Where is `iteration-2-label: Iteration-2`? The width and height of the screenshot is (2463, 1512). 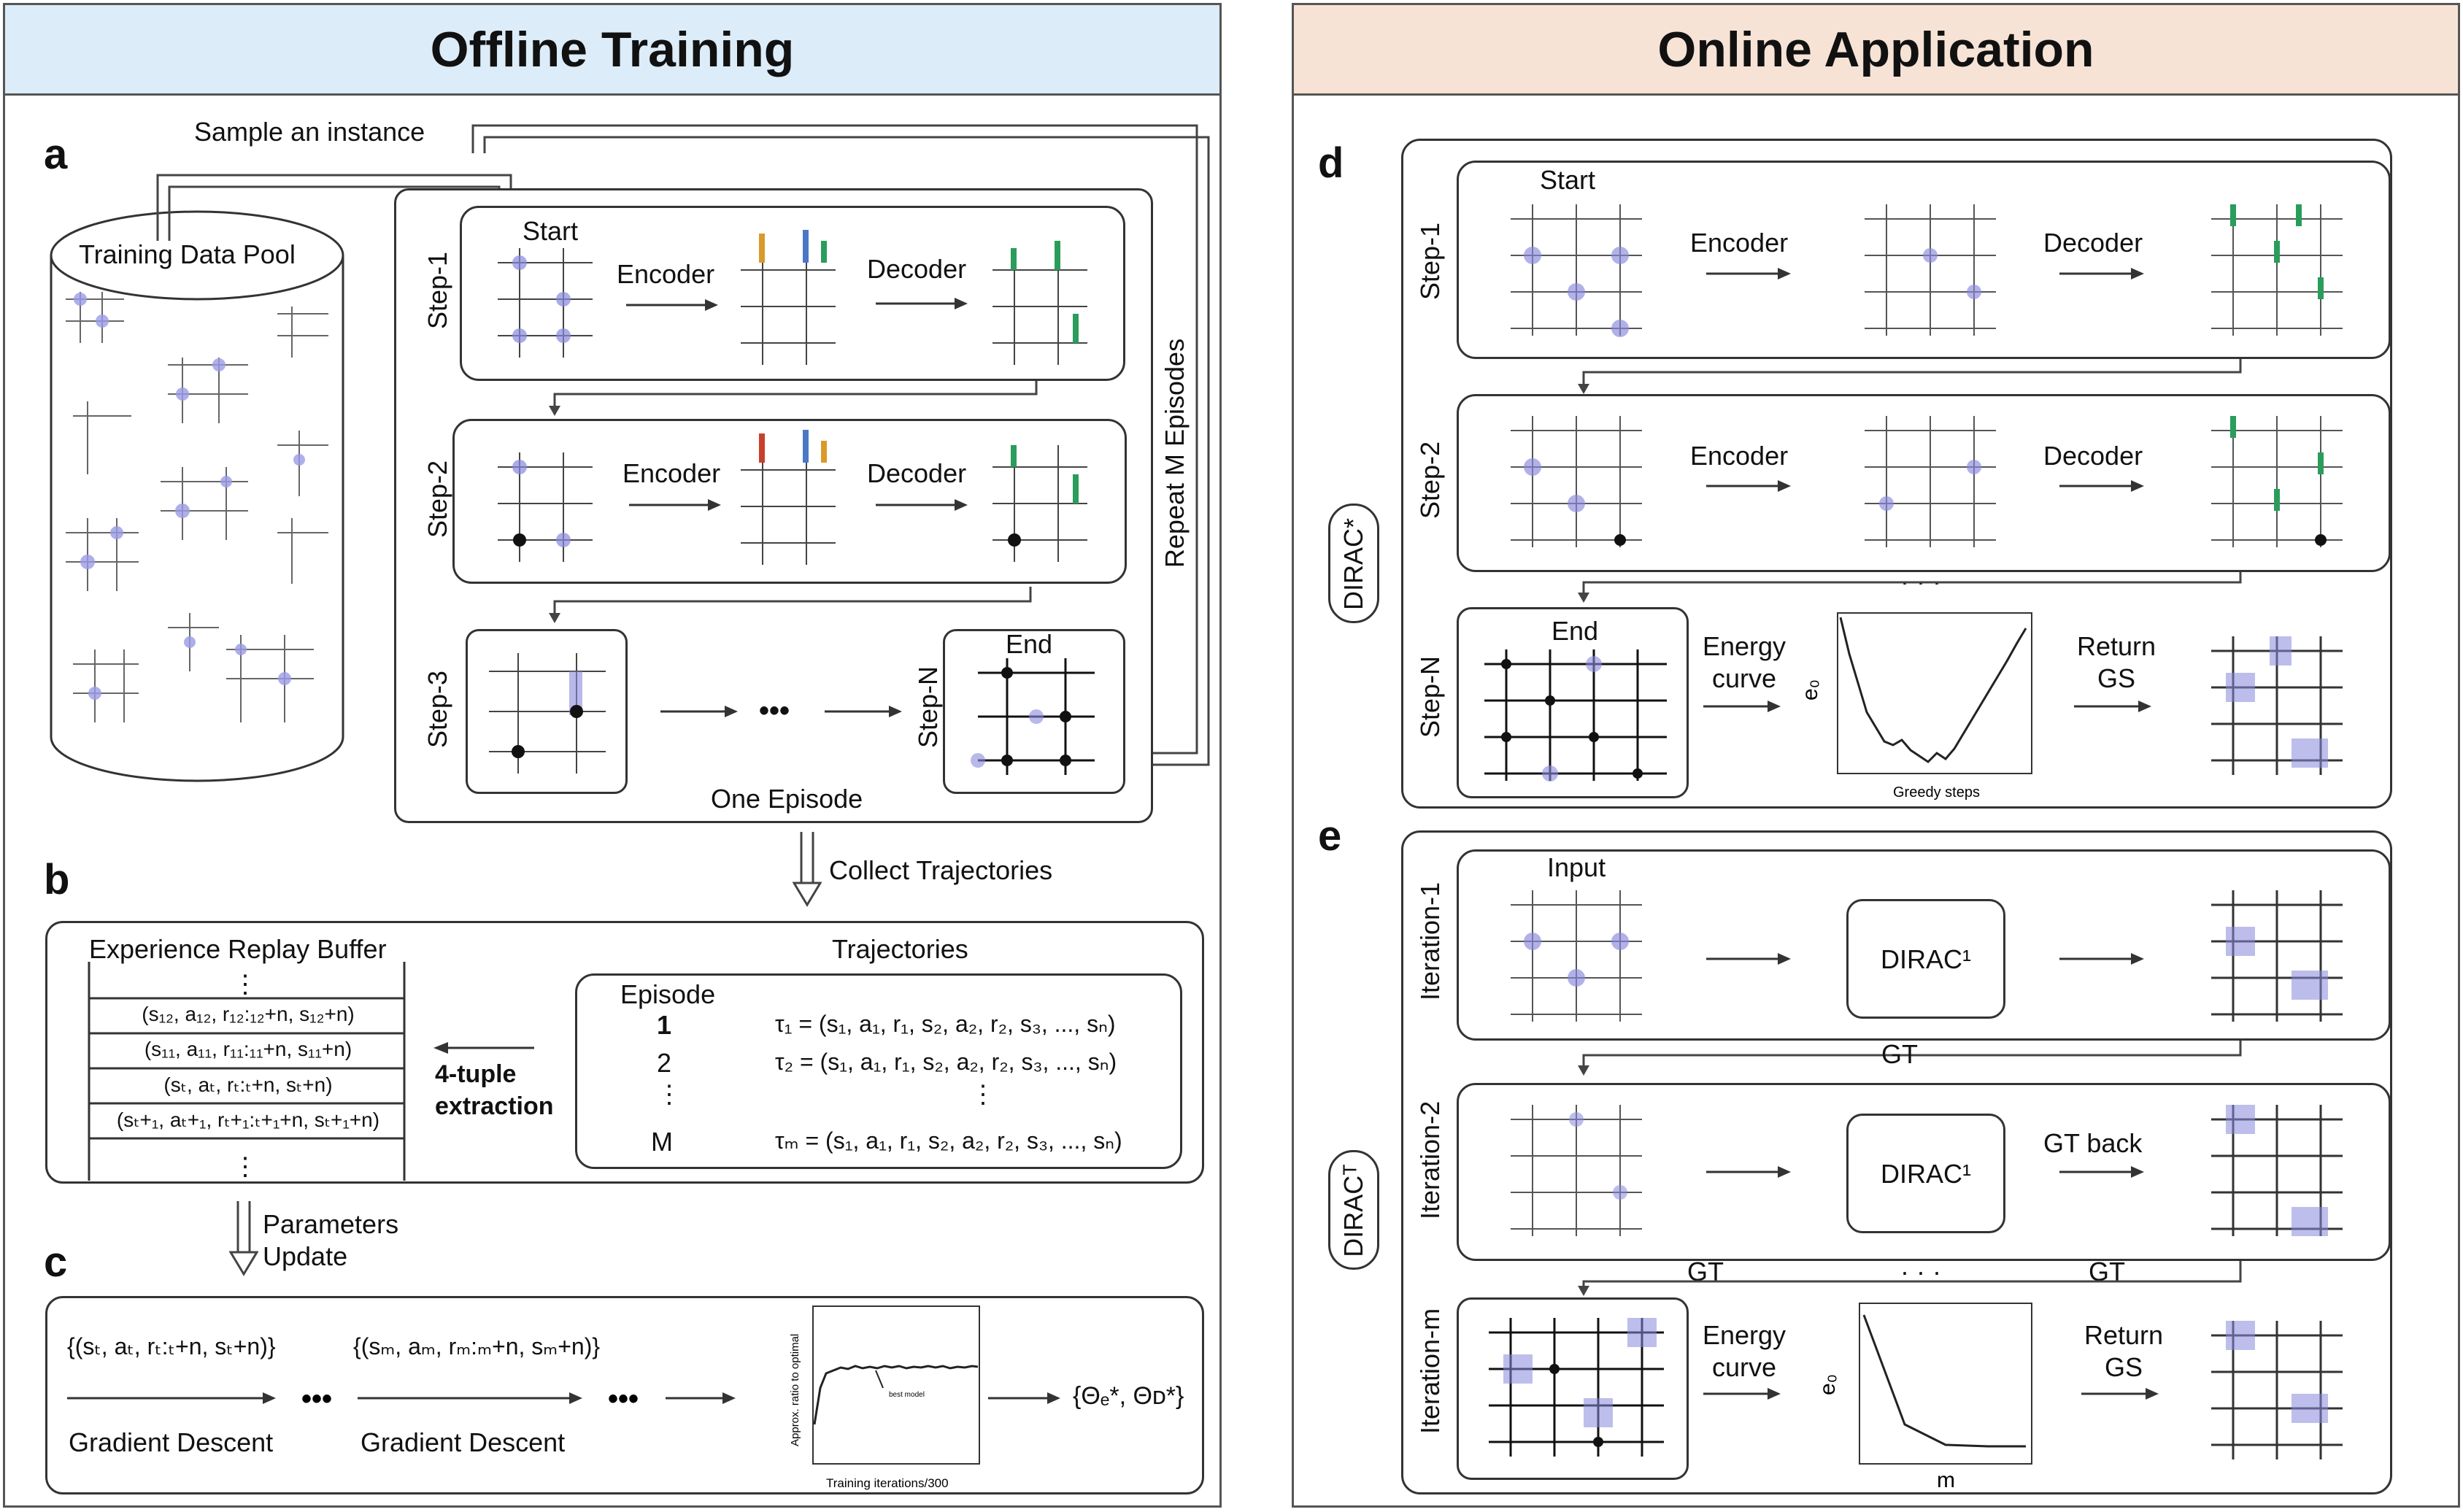 iteration-2-label: Iteration-2 is located at coordinates (1430, 1159).